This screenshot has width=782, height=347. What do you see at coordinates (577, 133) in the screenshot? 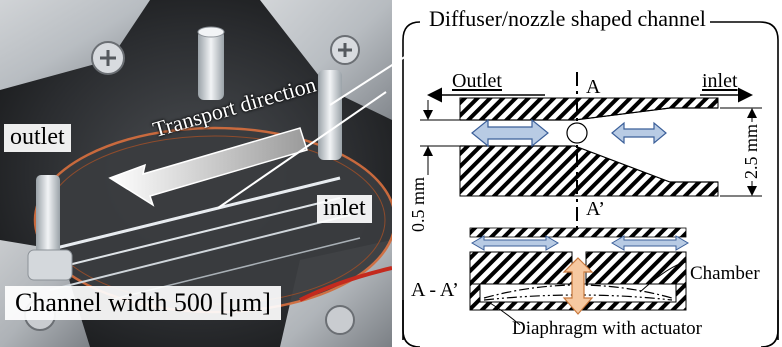
I see `section-marker-circle` at bounding box center [577, 133].